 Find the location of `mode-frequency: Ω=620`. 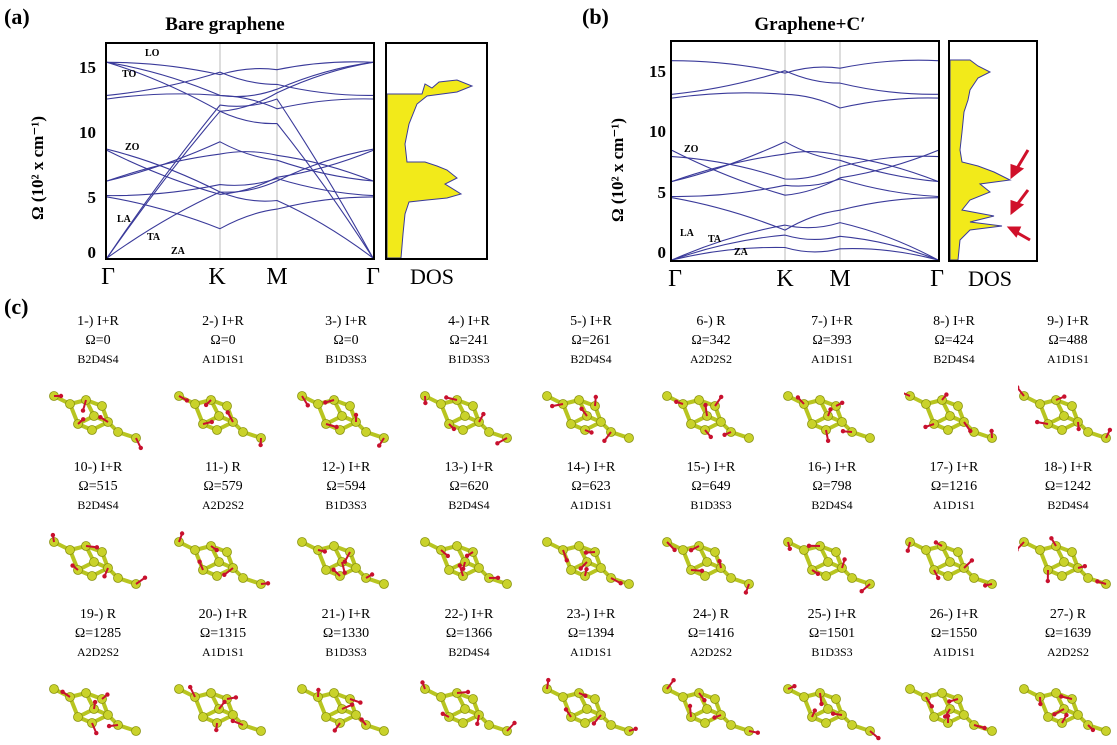

mode-frequency: Ω=620 is located at coordinates (469, 486).